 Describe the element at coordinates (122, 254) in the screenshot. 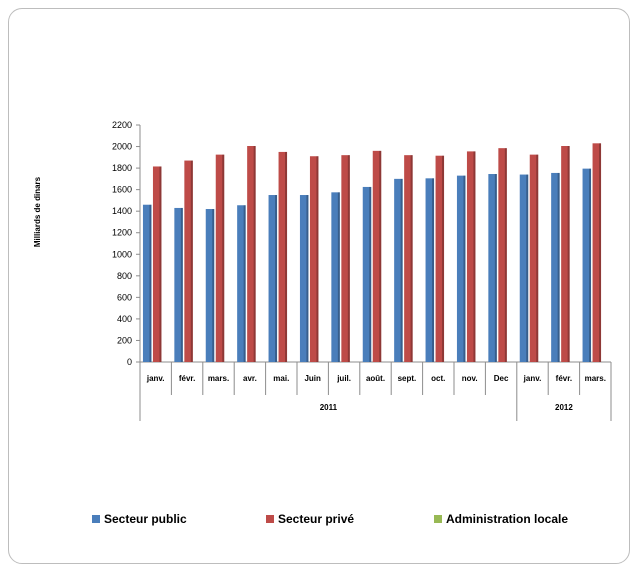

I see `y-tick-label: 1000` at that location.